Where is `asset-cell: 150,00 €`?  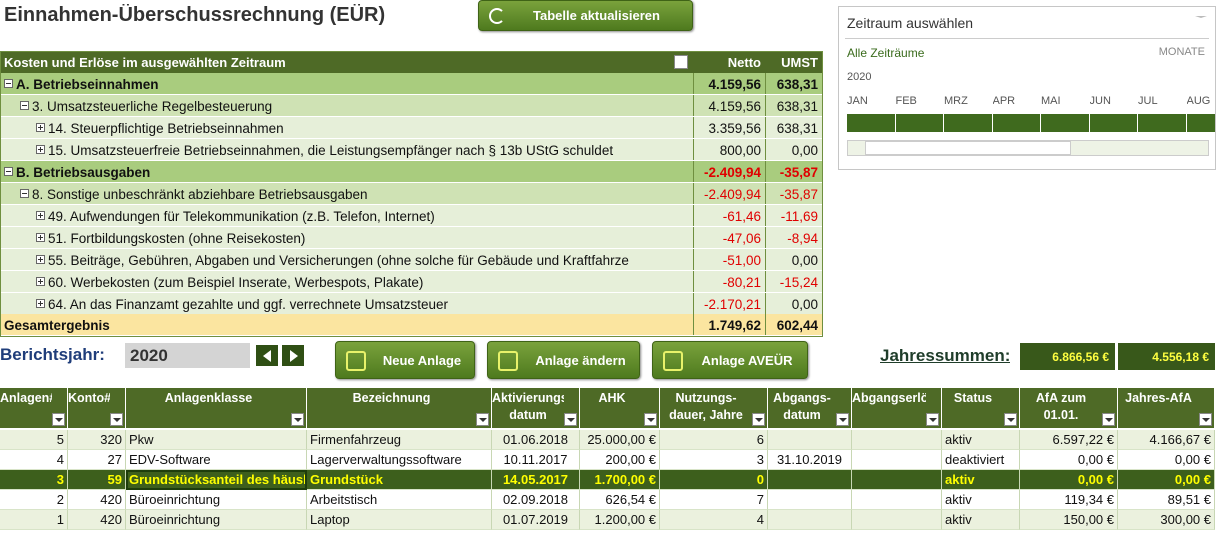 asset-cell: 150,00 € is located at coordinates (1069, 520).